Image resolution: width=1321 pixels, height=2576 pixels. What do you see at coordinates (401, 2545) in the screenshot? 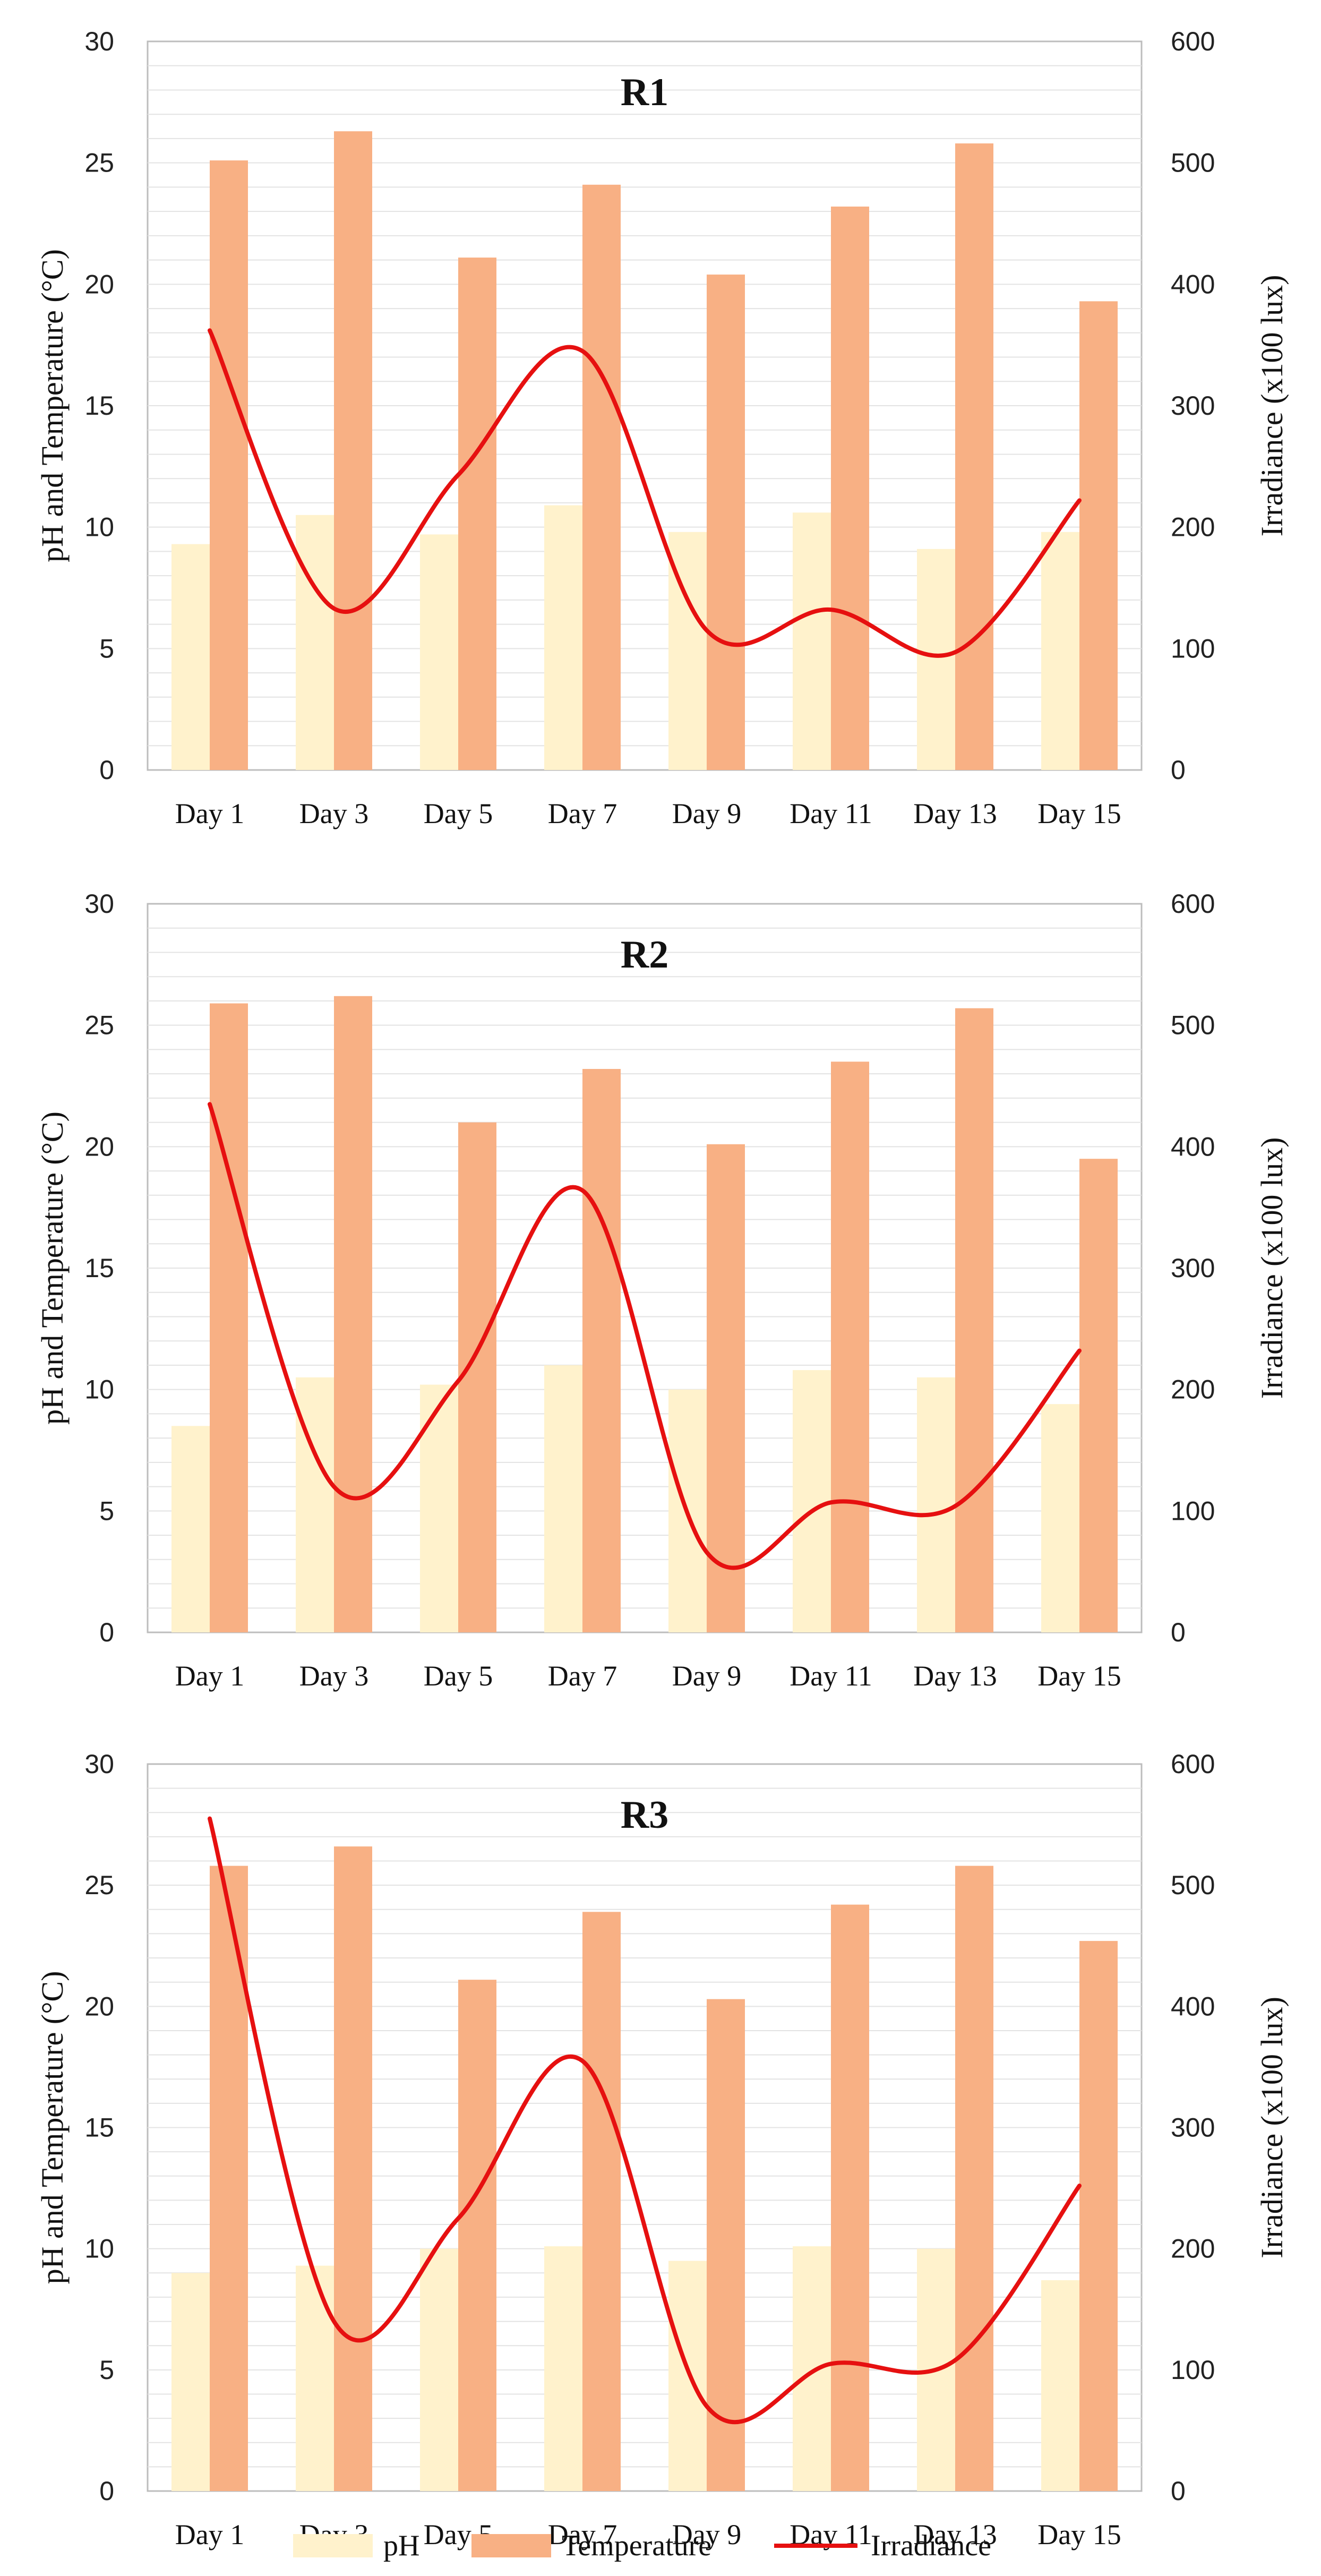
I see `legend-ph-label: pH` at bounding box center [401, 2545].